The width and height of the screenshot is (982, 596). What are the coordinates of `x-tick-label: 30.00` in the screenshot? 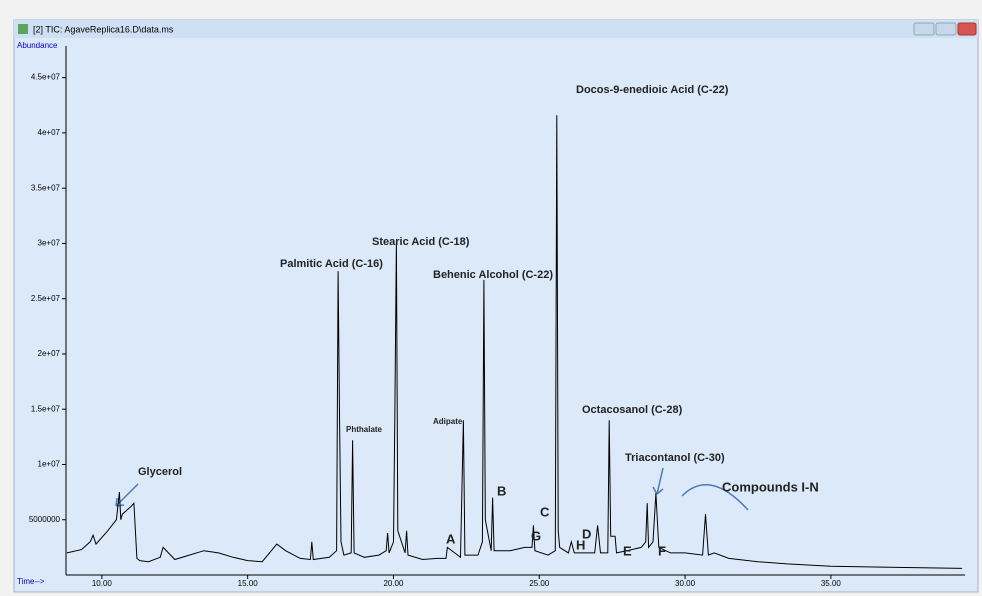 It's located at (685, 583).